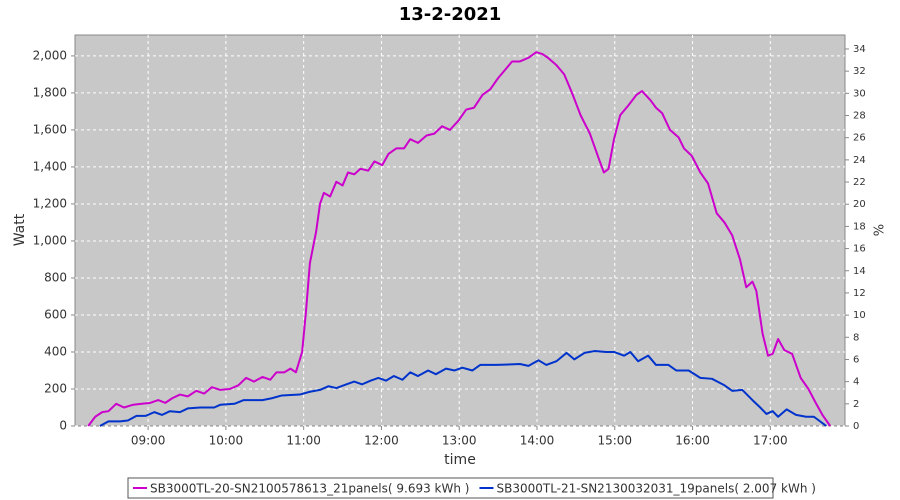  What do you see at coordinates (50, 166) in the screenshot?
I see `y-tick-label: 1,400` at bounding box center [50, 166].